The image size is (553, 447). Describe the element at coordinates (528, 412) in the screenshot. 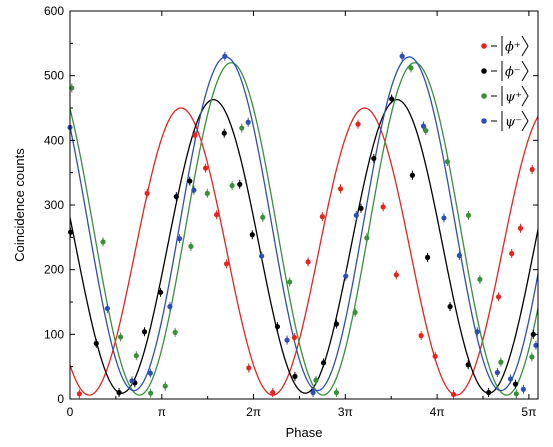

I see `x-tick-label: 5π` at that location.